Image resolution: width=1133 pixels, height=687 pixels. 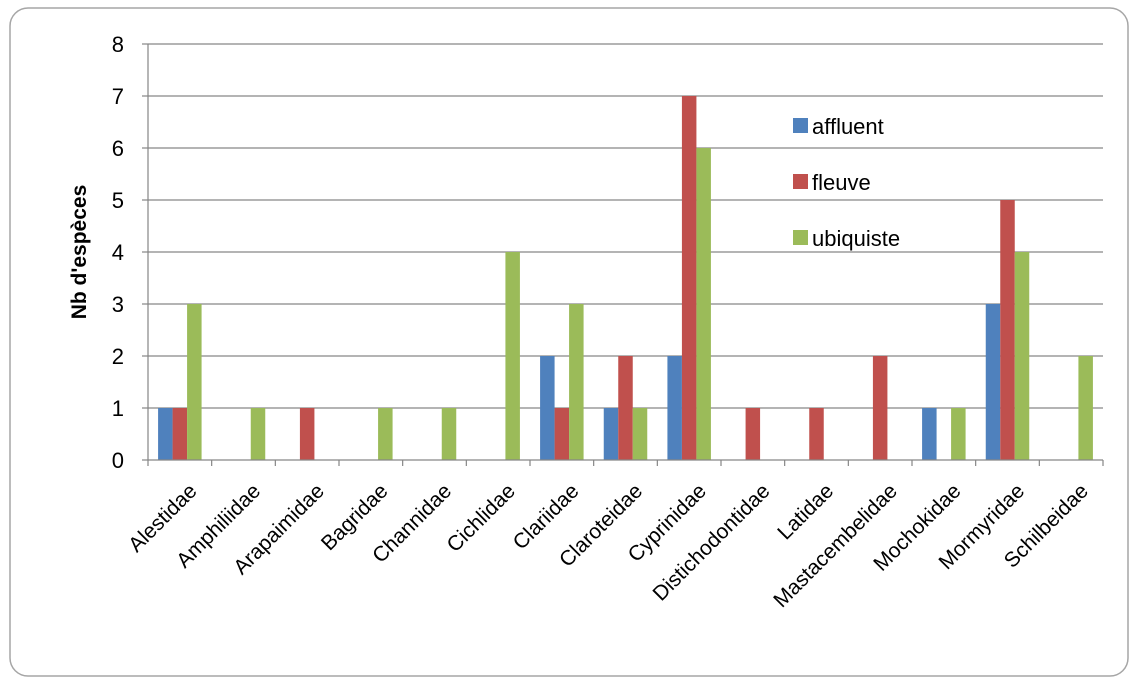 What do you see at coordinates (118, 148) in the screenshot?
I see `y-tick-label: 6` at bounding box center [118, 148].